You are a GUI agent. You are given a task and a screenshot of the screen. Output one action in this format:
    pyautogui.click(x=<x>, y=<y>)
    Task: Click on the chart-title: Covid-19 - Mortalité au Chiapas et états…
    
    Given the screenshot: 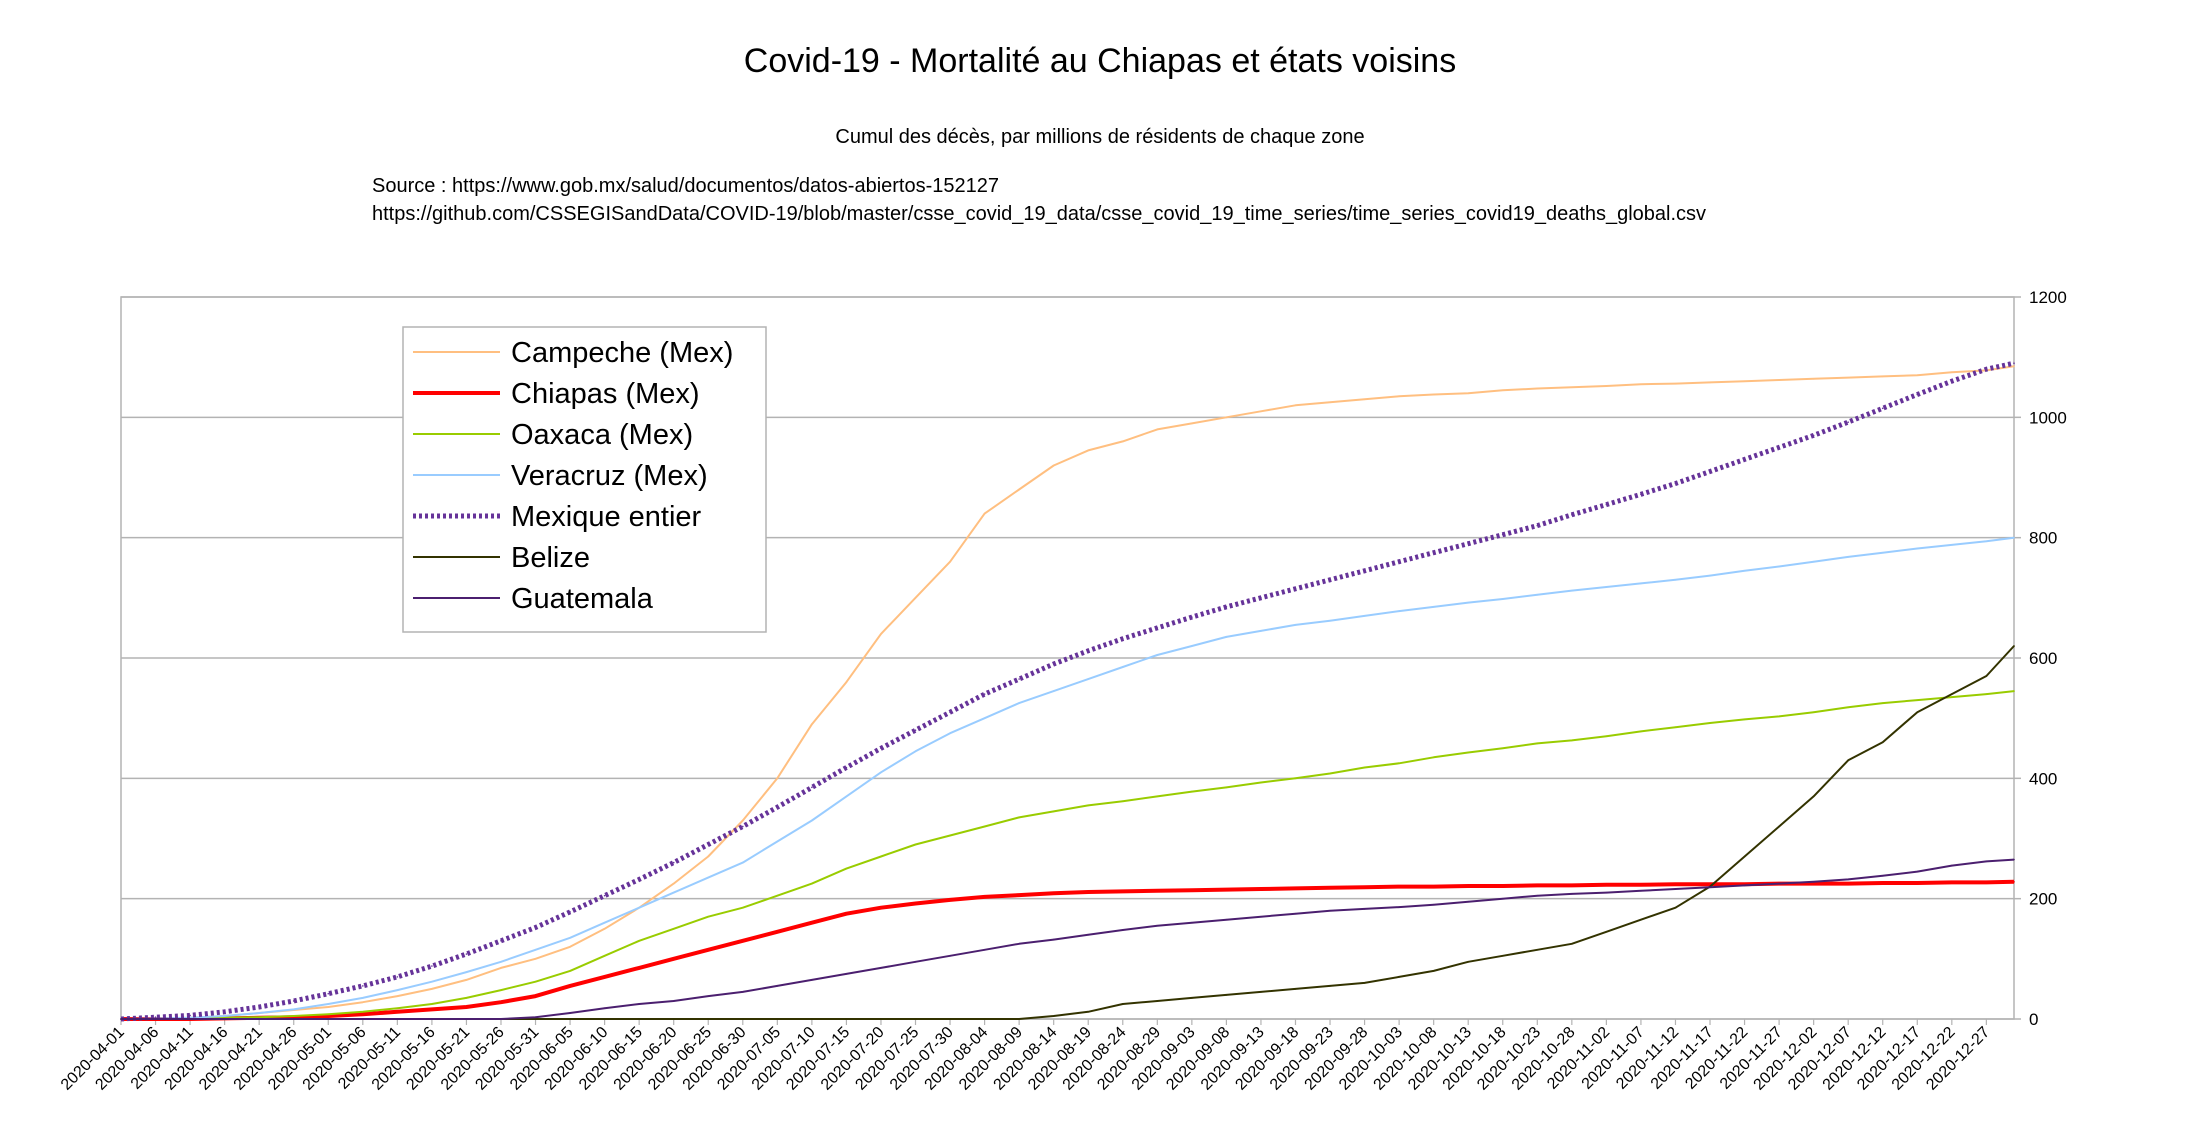 What is the action you would take?
    pyautogui.click(x=1100, y=61)
    